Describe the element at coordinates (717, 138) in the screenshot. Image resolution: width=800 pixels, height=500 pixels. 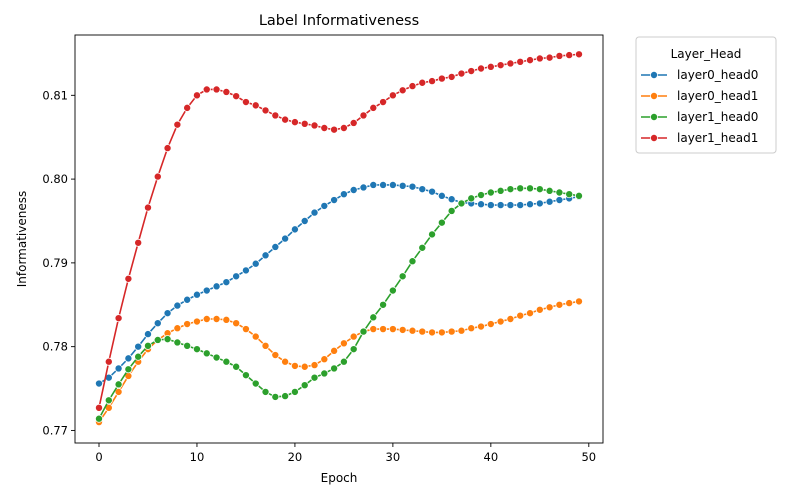
I see `legend-label: layer1_head1` at that location.